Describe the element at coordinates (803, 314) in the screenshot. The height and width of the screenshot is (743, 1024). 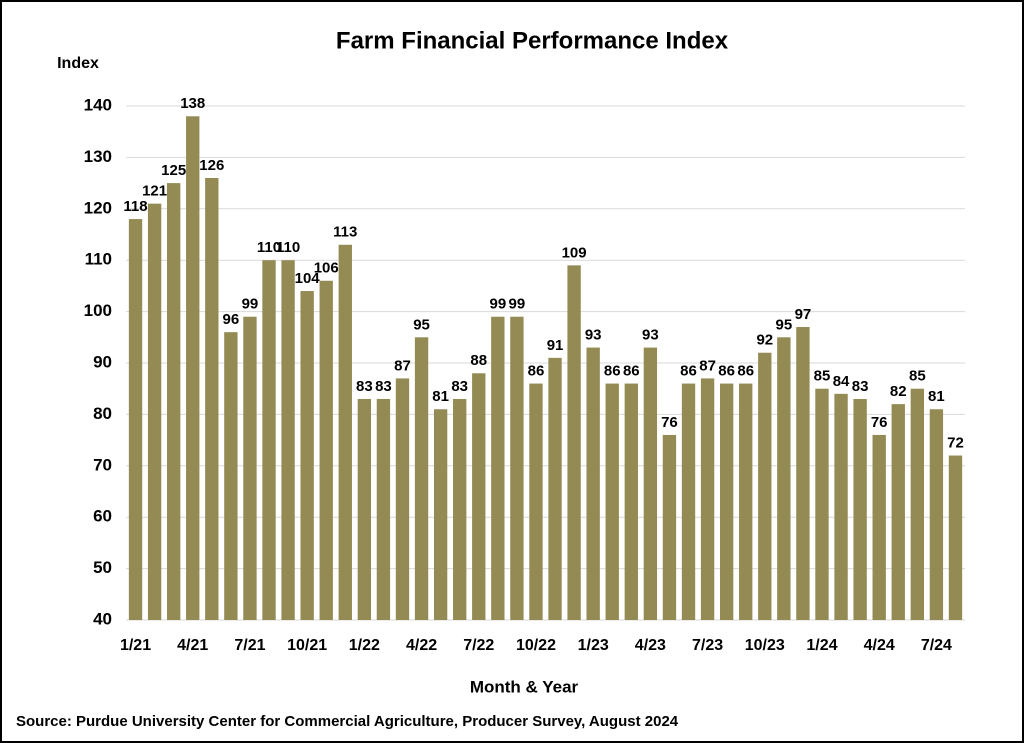
I see `data-label: 97` at that location.